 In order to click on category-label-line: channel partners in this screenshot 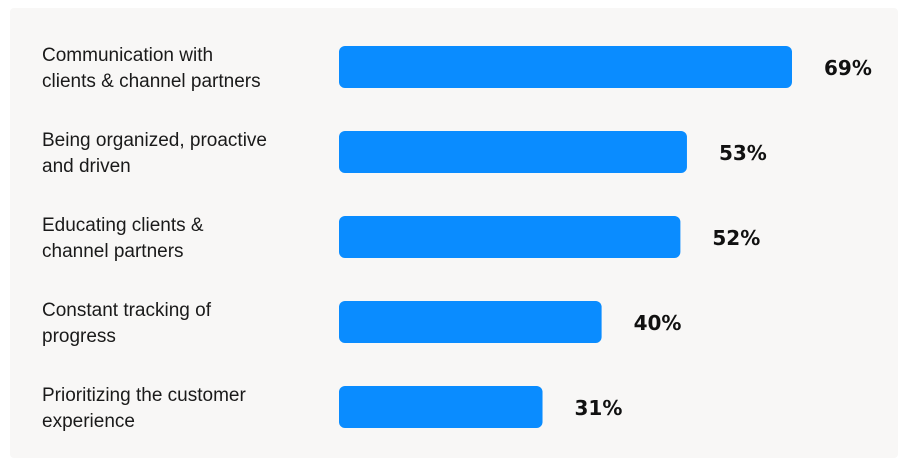, I will do `click(113, 251)`.